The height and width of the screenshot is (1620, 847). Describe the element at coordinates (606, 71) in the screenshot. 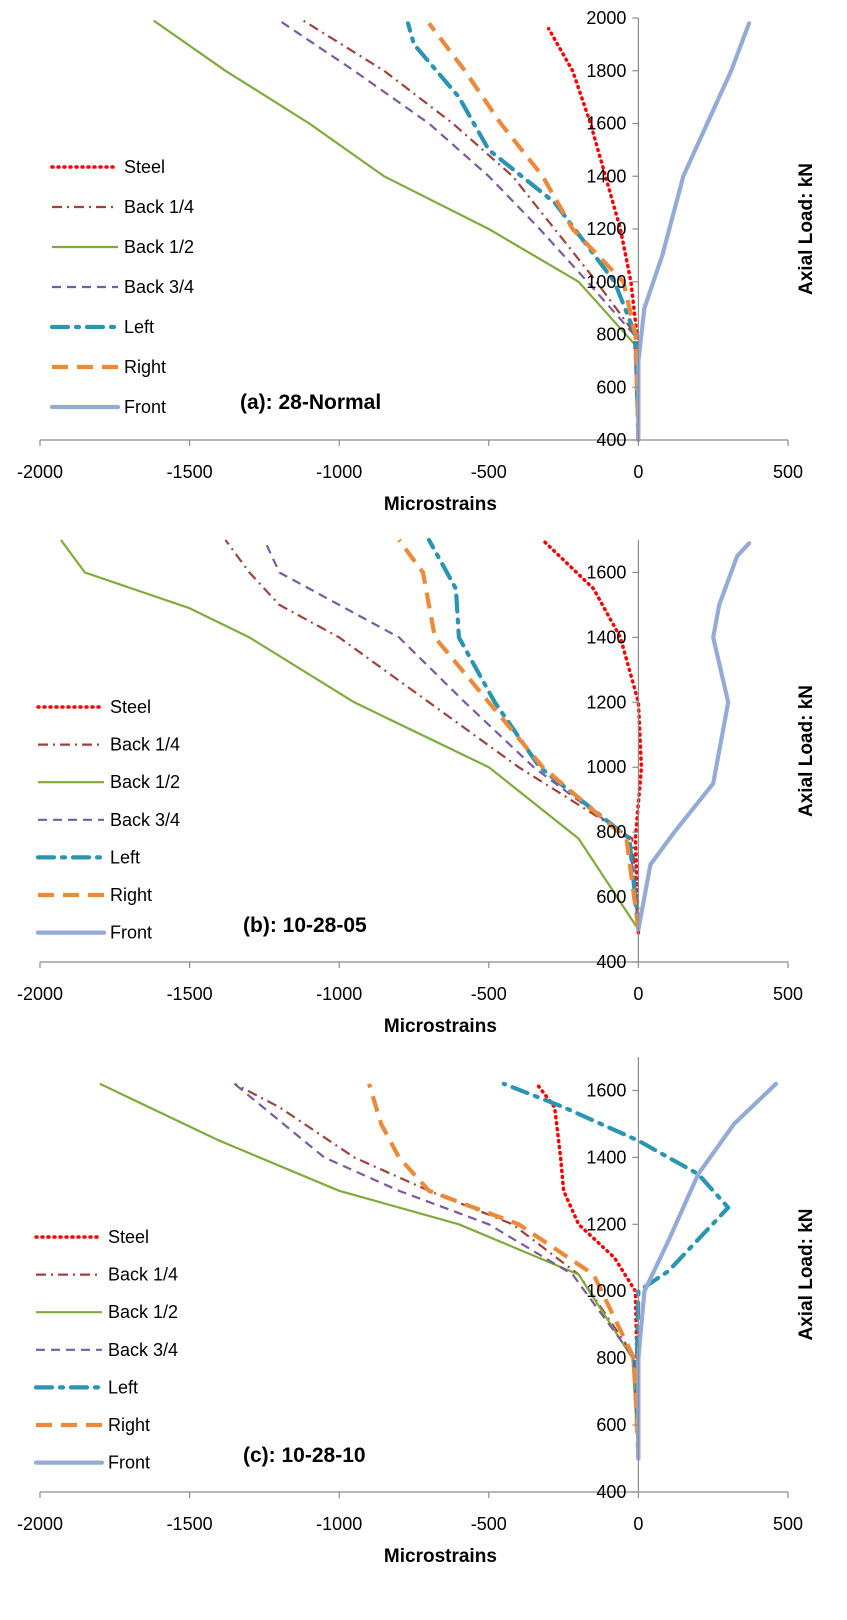

I see `y-tick-label: 1800` at that location.